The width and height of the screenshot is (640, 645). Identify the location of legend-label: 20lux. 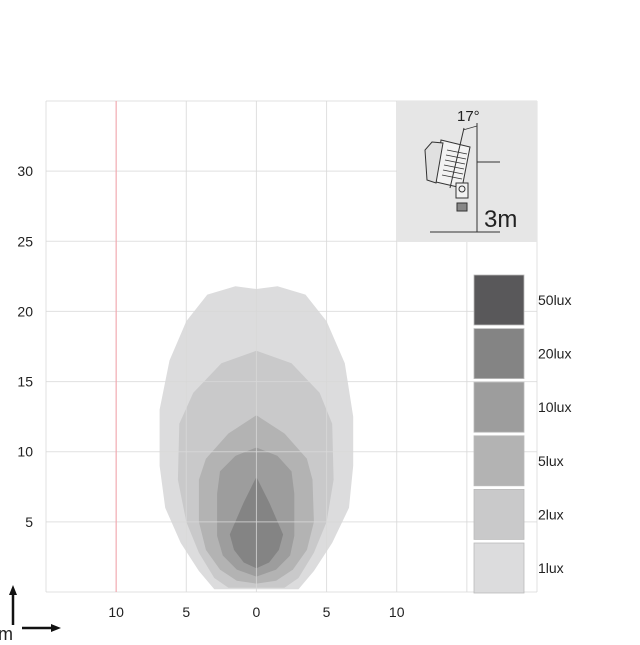
(554, 354).